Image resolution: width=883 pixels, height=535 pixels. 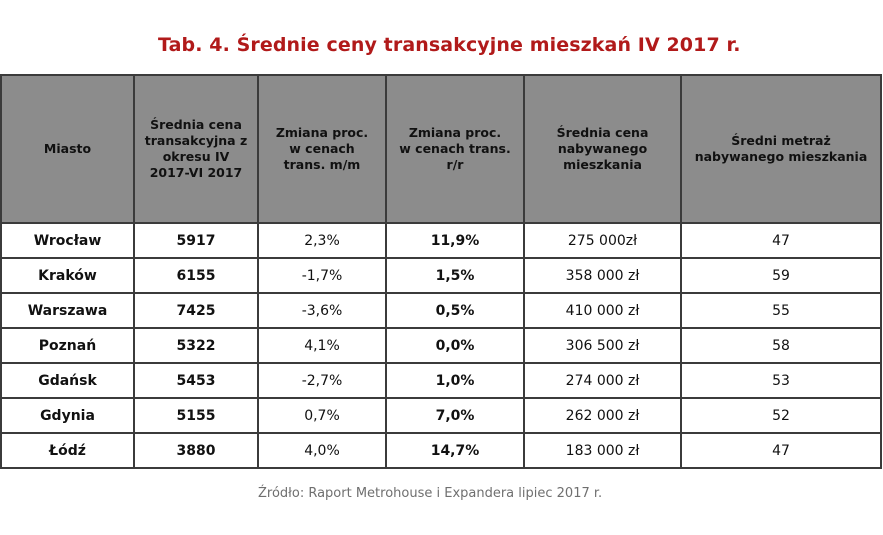 What do you see at coordinates (322, 415) in the screenshot?
I see `cell-change-mm: 0,7%` at bounding box center [322, 415].